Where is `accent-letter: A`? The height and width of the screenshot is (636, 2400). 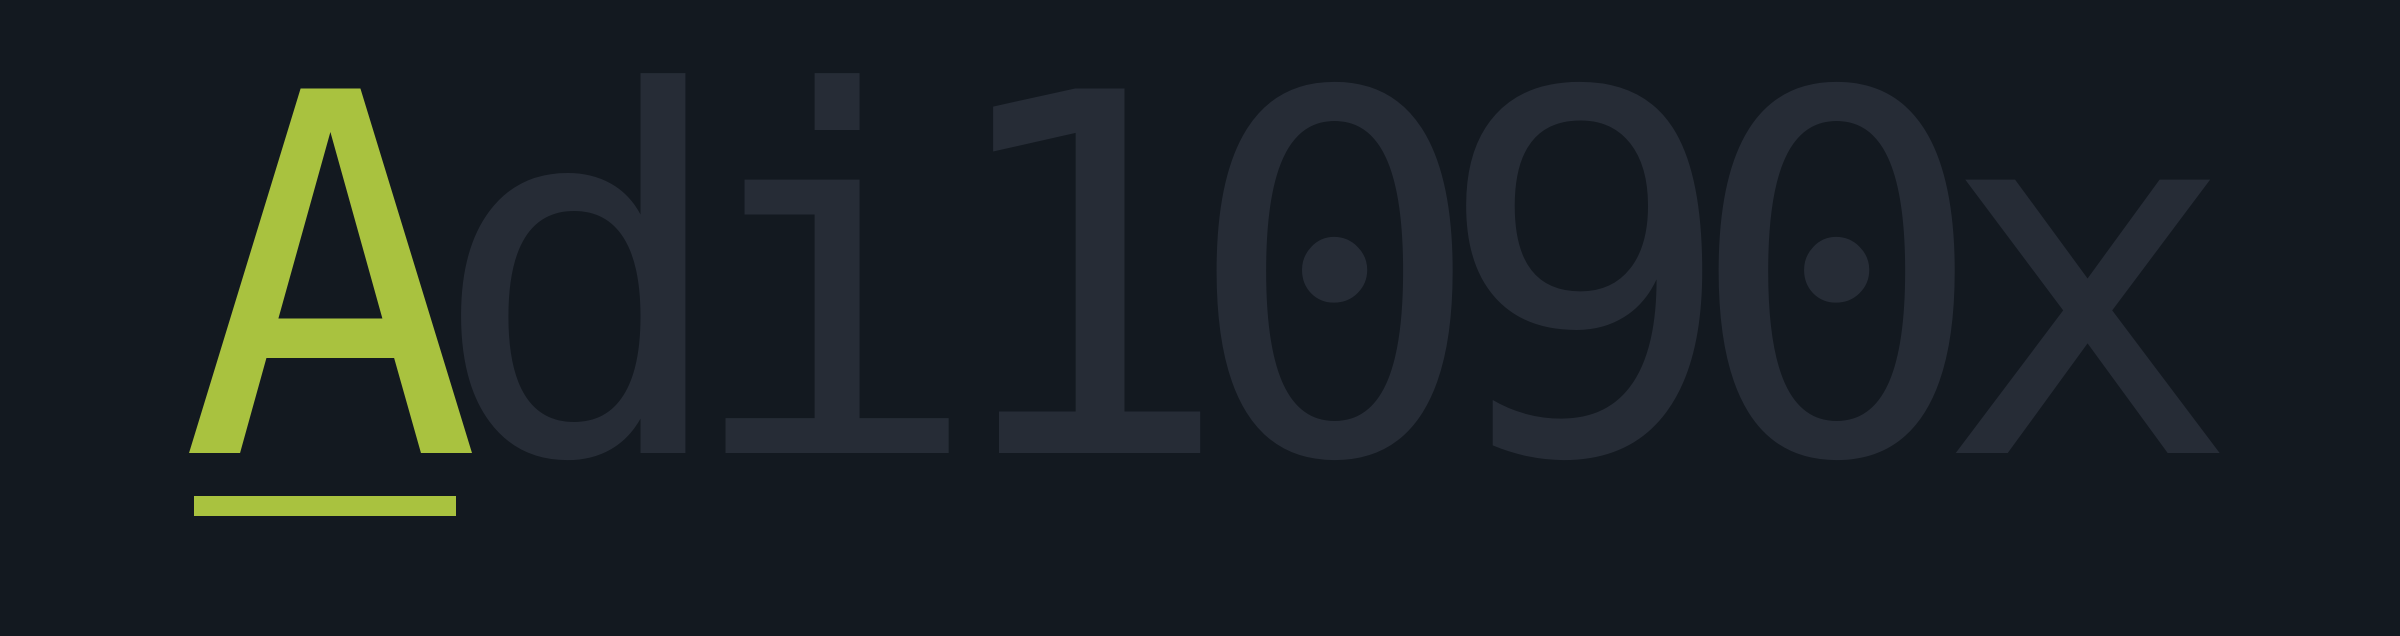 accent-letter: A is located at coordinates (330, 285).